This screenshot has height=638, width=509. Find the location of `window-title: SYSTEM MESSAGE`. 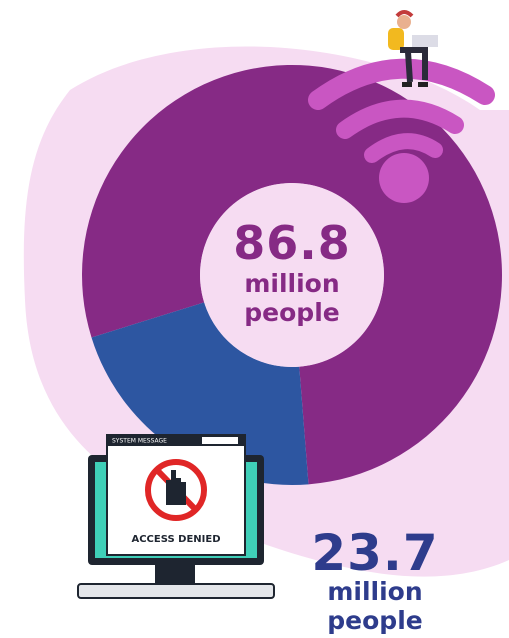

window-title: SYSTEM MESSAGE is located at coordinates (139, 441).